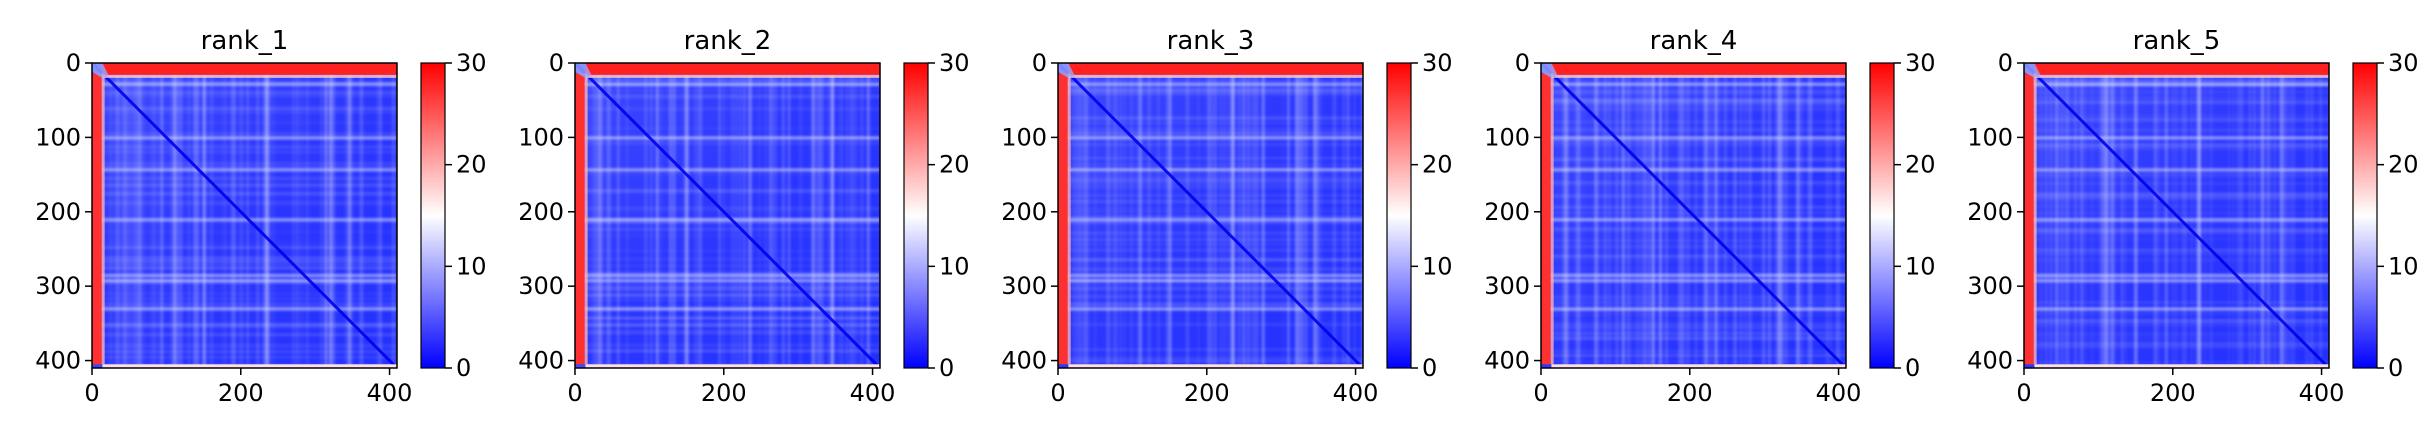 This screenshot has height=438, width=2434. What do you see at coordinates (1063, 219) in the screenshot?
I see `red-left-band` at bounding box center [1063, 219].